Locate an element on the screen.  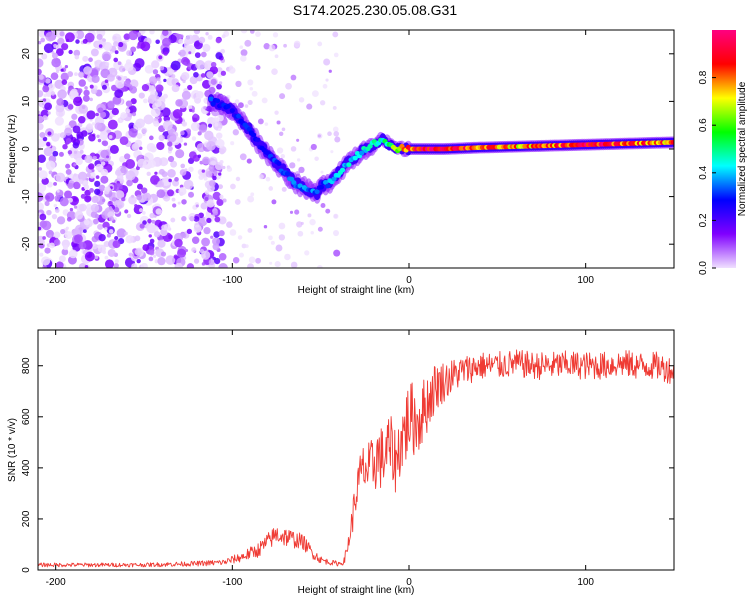
y-tick-label: -10 is located at coordinates (26, 196).